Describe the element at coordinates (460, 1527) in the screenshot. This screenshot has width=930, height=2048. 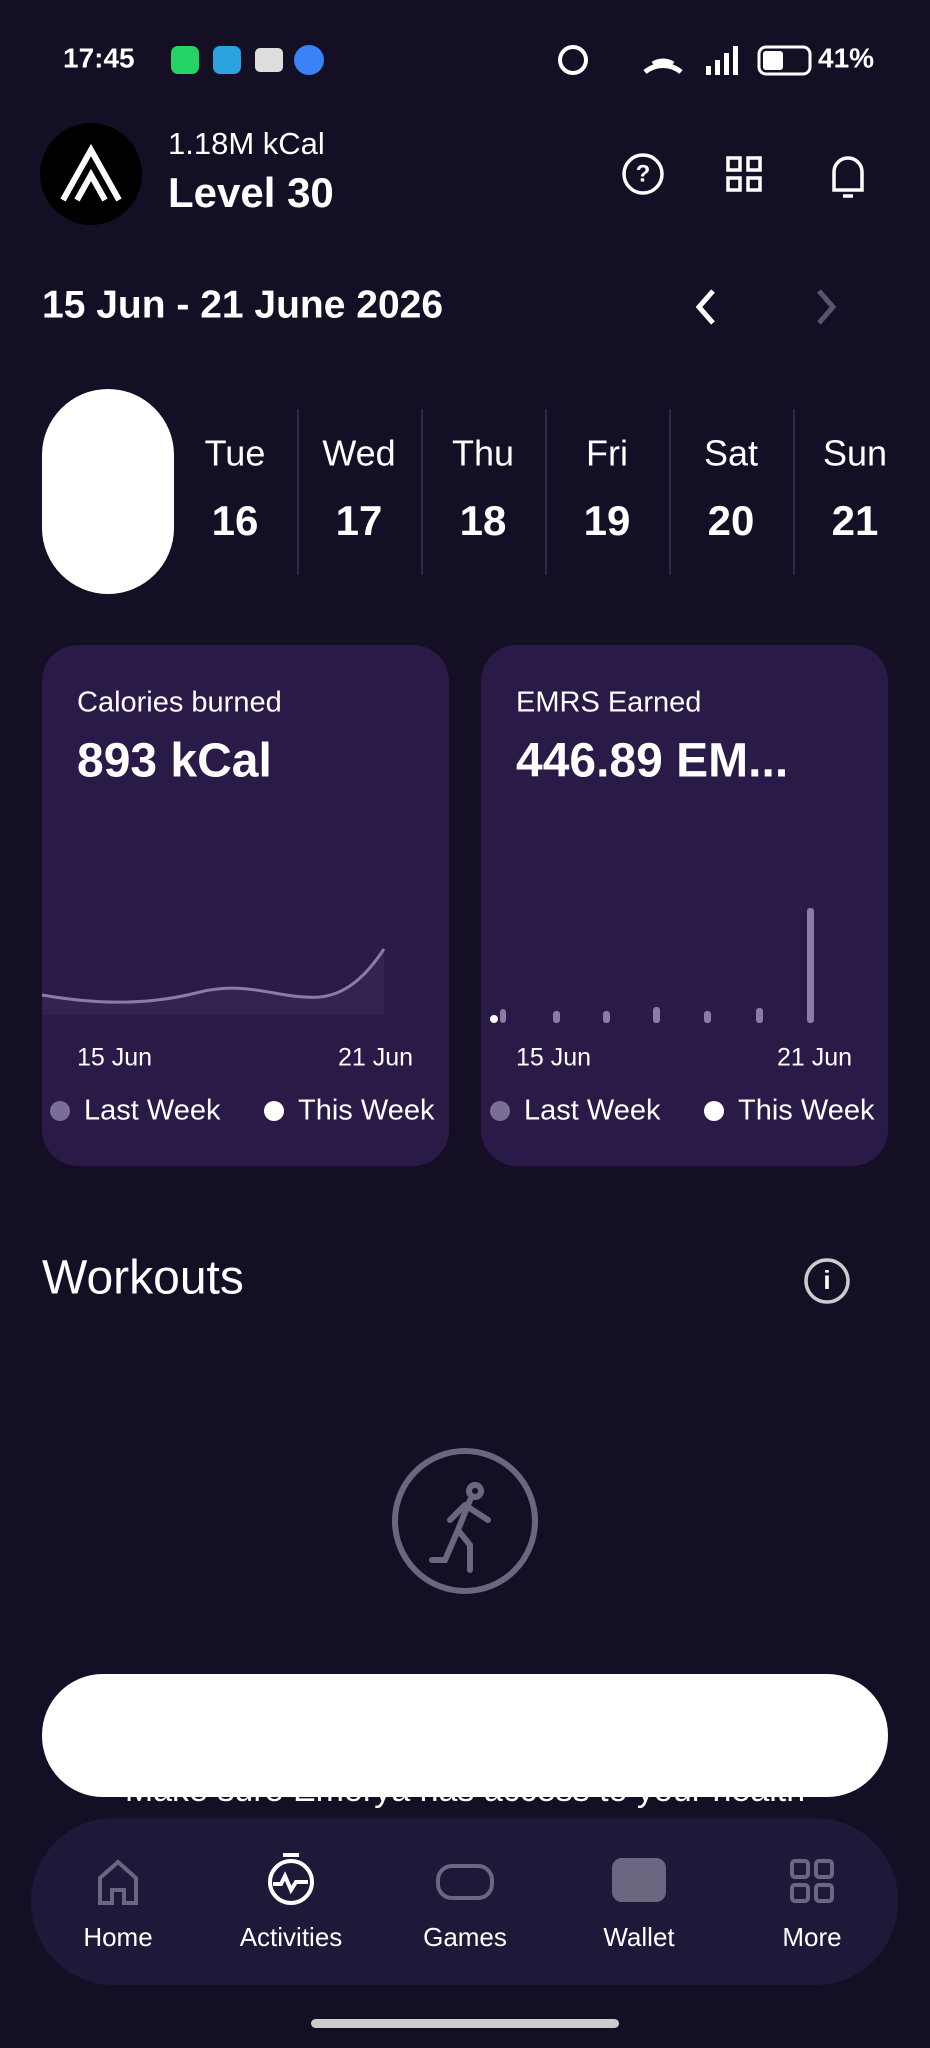
I see `runner` at that location.